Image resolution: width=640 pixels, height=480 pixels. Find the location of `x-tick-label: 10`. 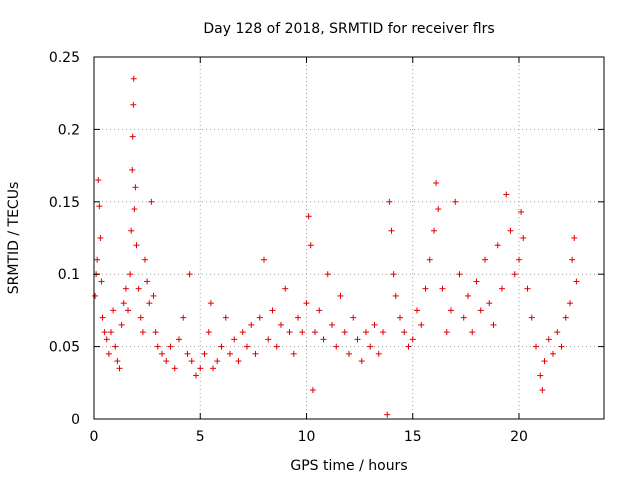

x-tick-label: 10 is located at coordinates (307, 437).